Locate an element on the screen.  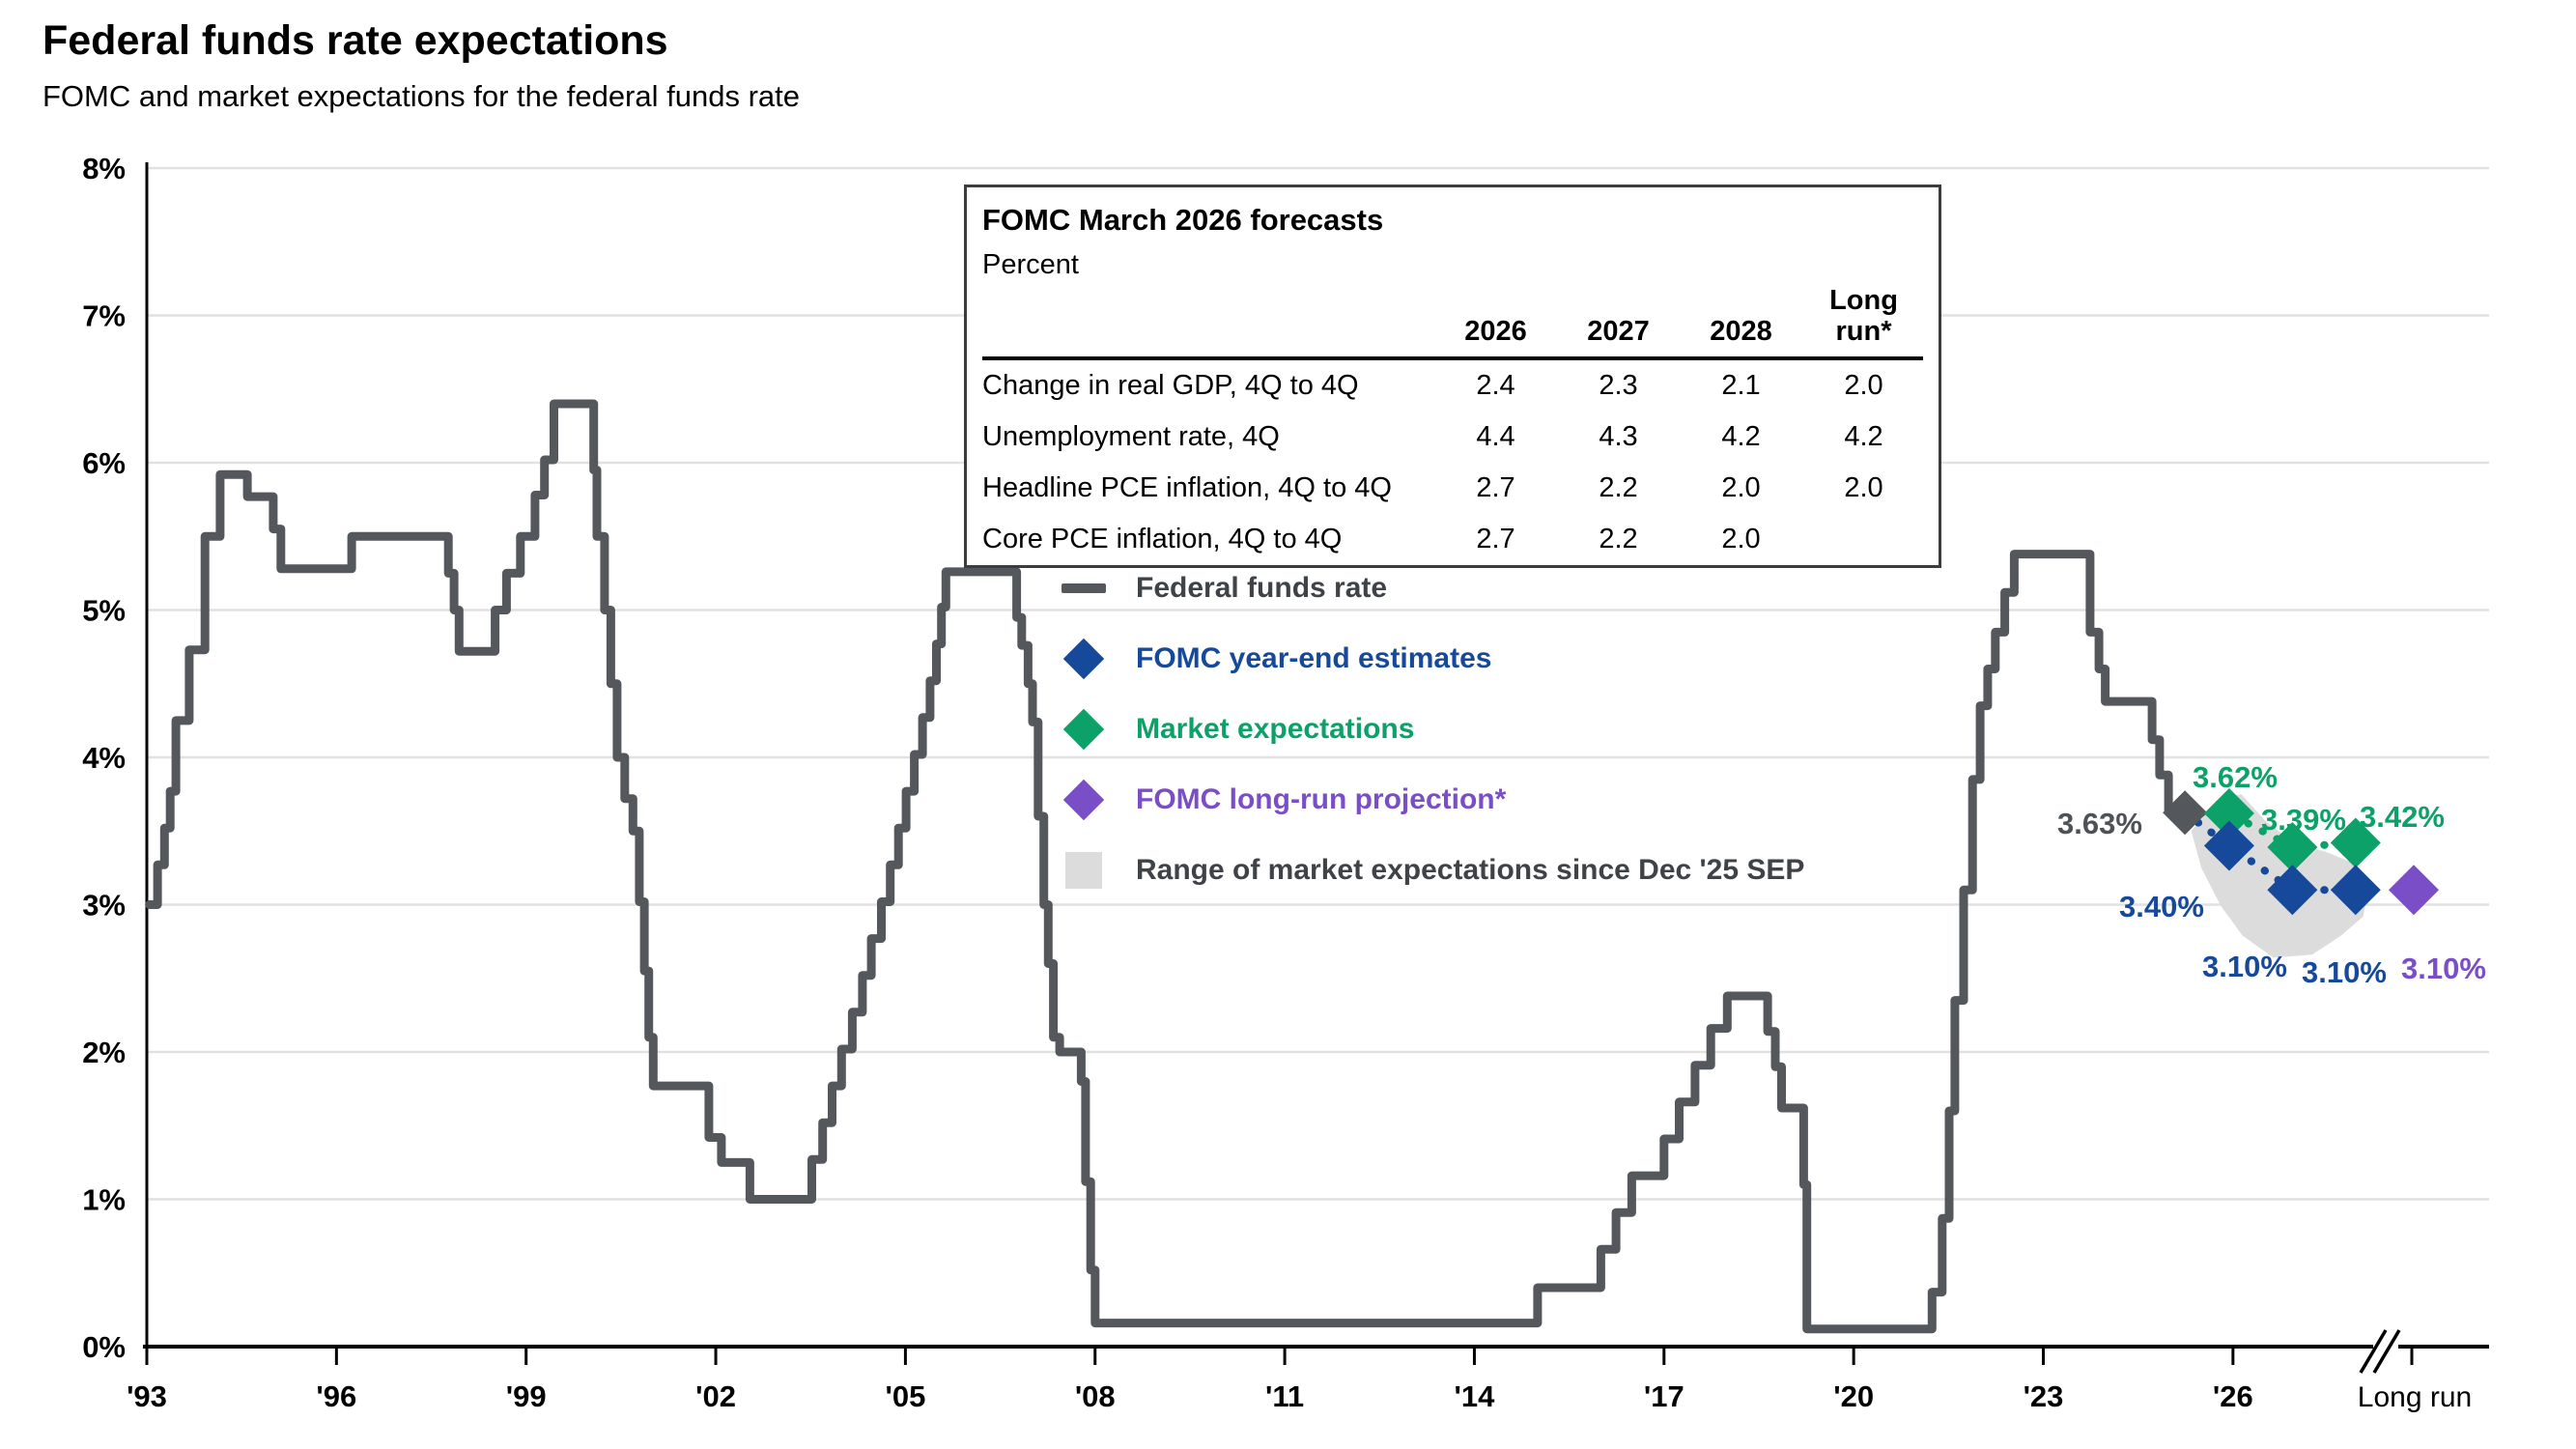
x-tick-label: '99 is located at coordinates (526, 1396).